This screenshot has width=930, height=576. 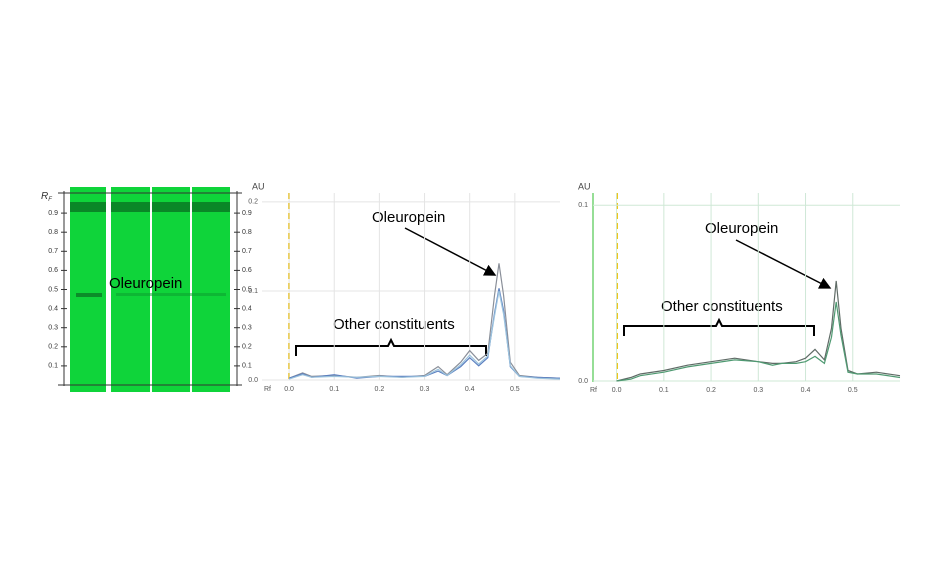 What do you see at coordinates (145, 283) in the screenshot?
I see `plate-annotation: Oleuropein` at bounding box center [145, 283].